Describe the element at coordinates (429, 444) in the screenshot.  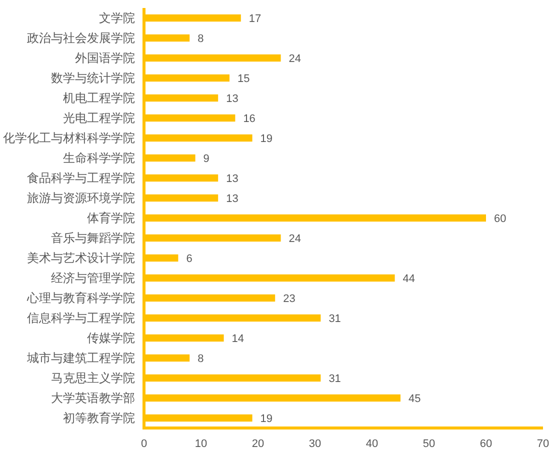
I see `tick-label: 50` at that location.